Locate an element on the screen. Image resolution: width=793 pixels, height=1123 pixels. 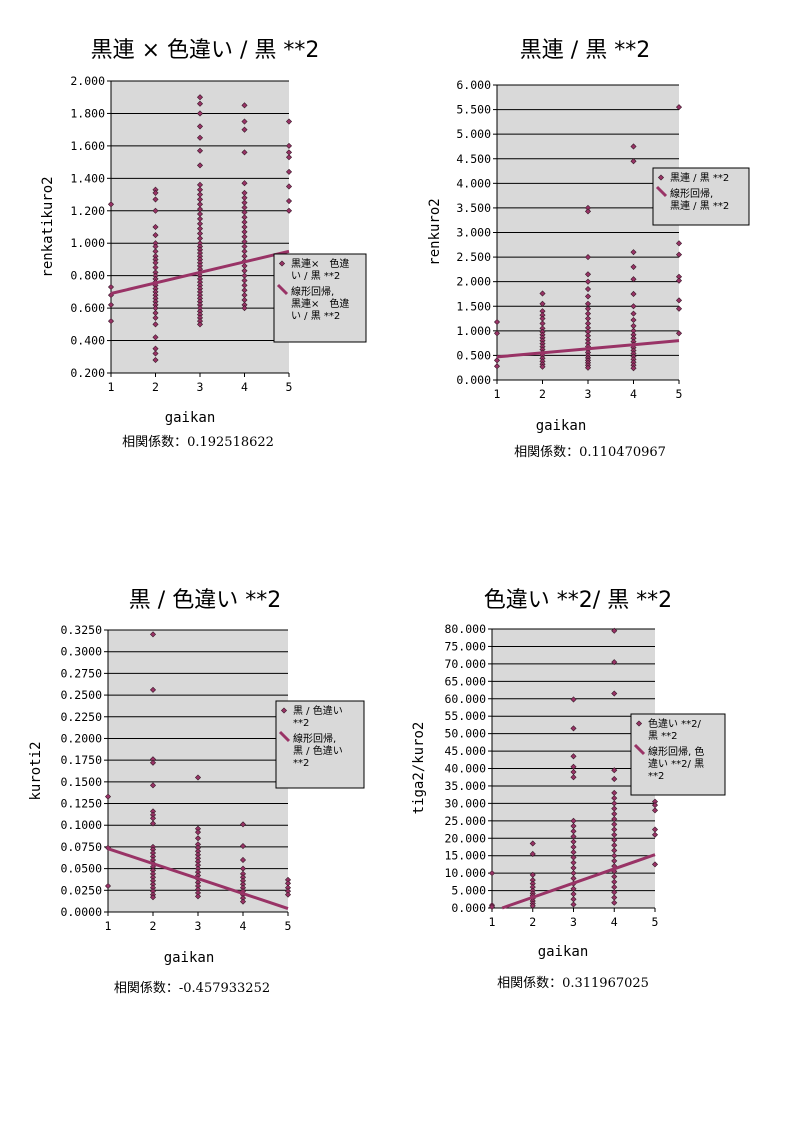
y-tick-label: 60.000 is located at coordinates (465, 699).